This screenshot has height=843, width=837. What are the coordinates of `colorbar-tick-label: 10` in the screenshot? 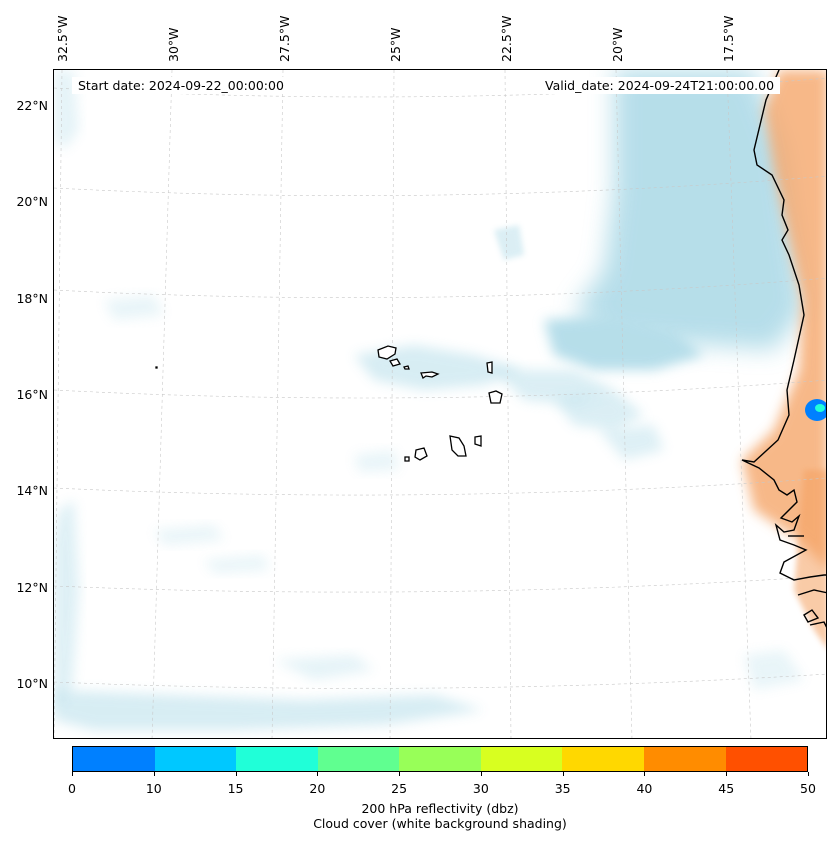 It's located at (153, 788).